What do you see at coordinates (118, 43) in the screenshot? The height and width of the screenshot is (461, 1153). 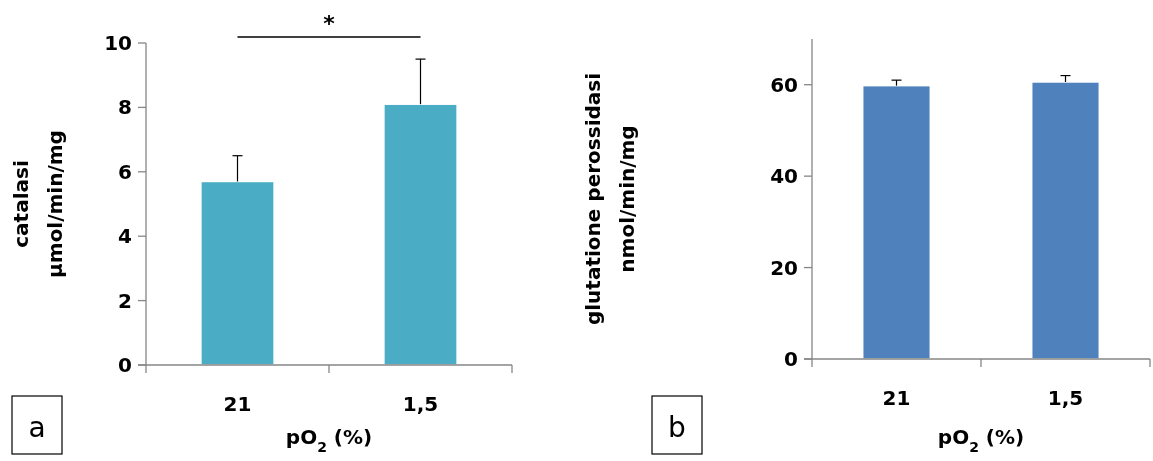 I see `y-tick-label: 10` at bounding box center [118, 43].